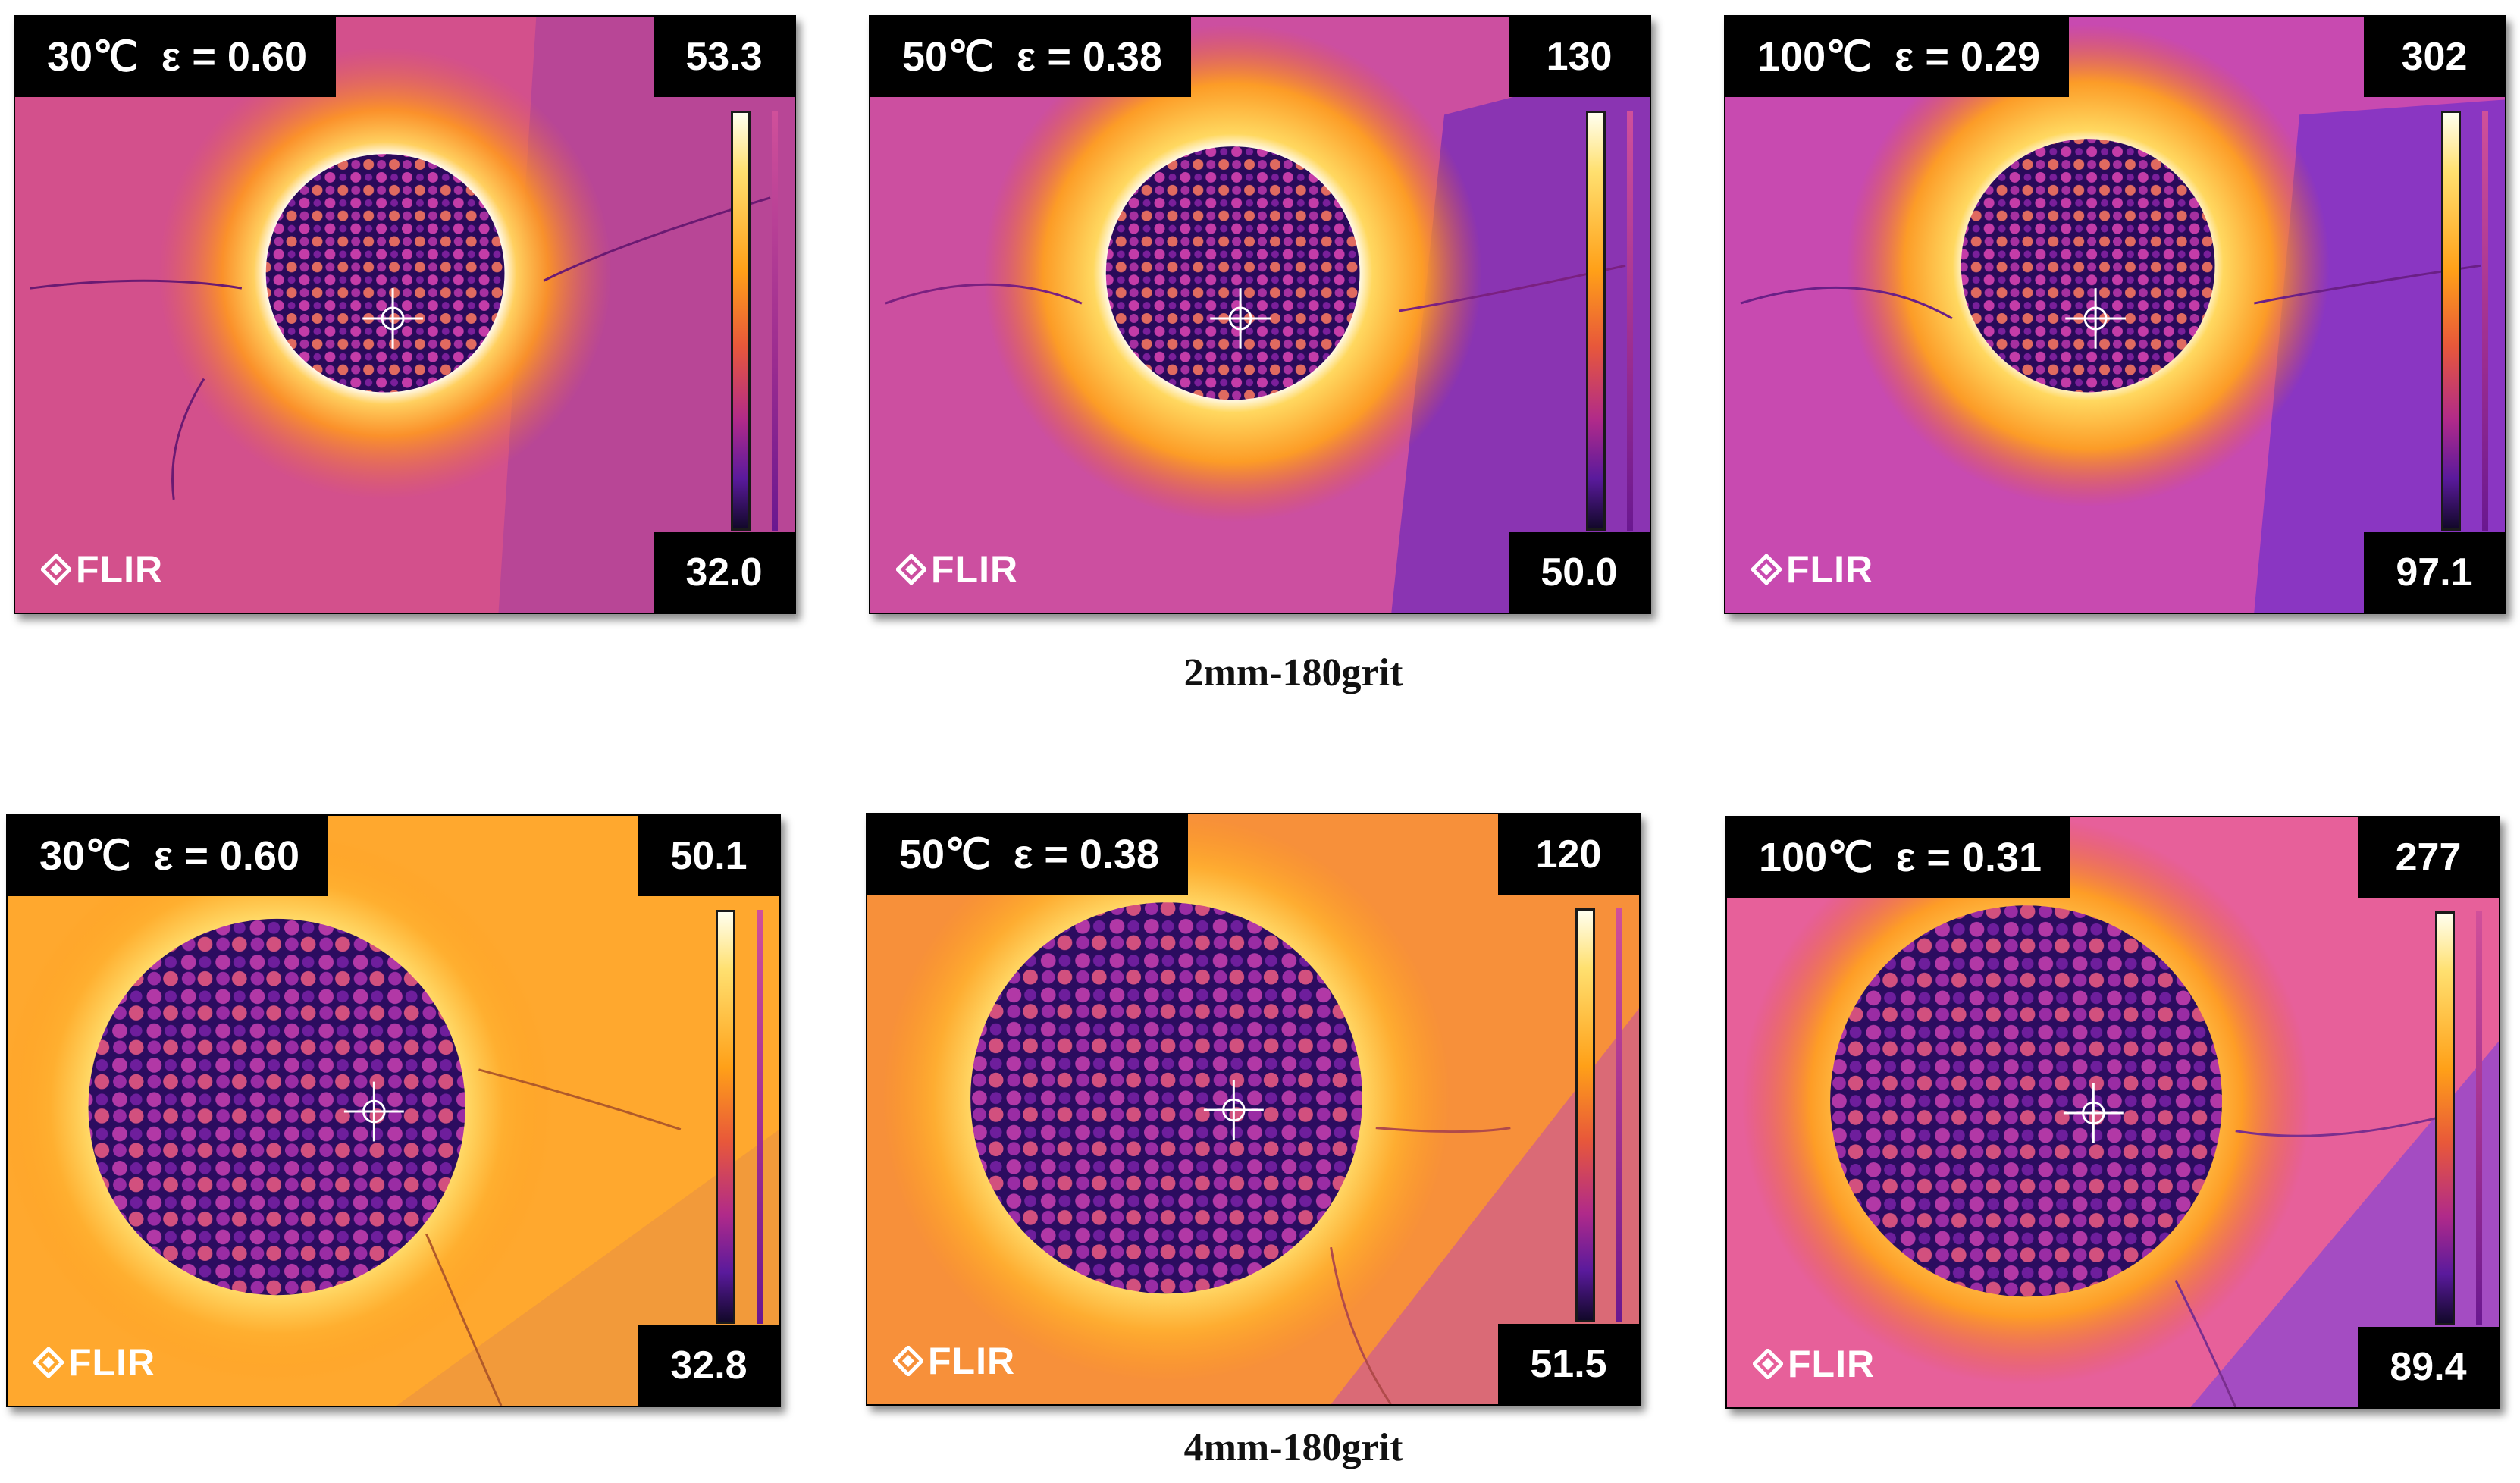  Describe the element at coordinates (1293, 672) in the screenshot. I see `row-caption: 2mm-180grit` at that location.